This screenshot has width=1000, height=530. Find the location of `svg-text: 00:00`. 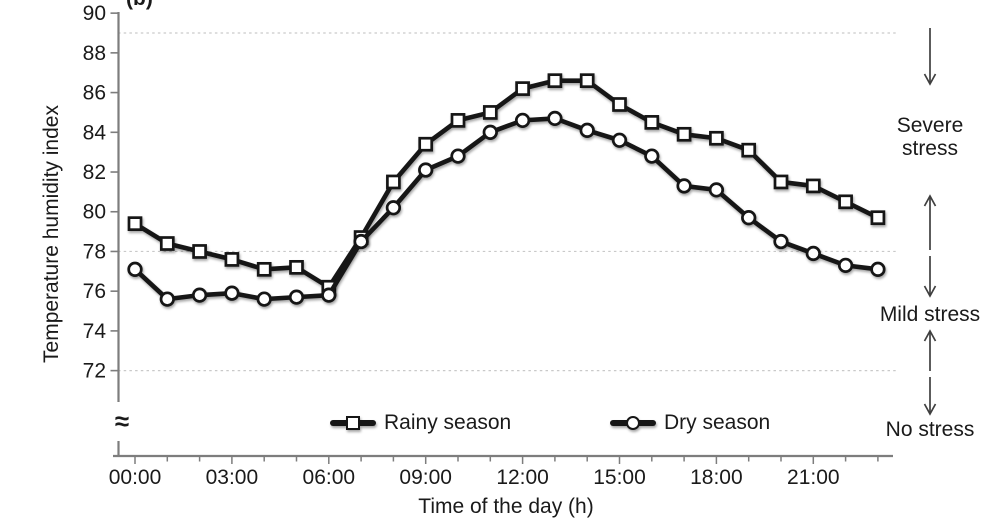

svg-text: 00:00 is located at coordinates (135, 477).